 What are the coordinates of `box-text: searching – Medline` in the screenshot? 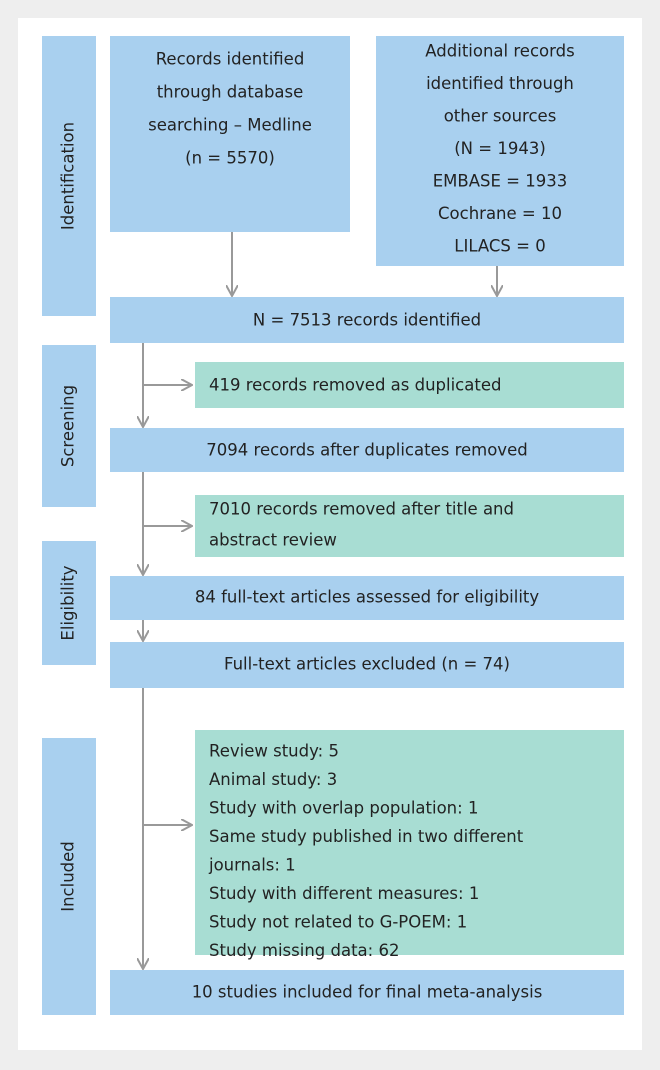 It's located at (230, 125).